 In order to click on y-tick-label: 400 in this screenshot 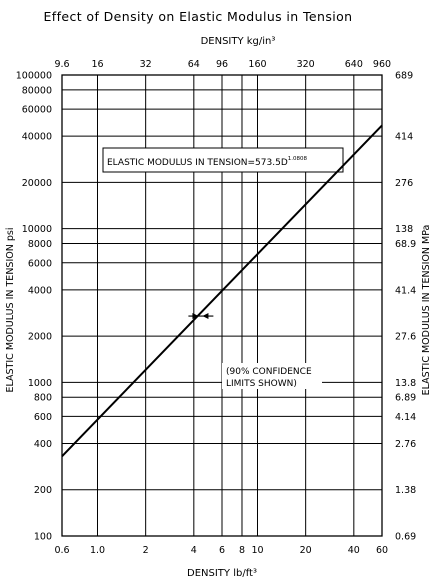, I will do `click(43, 444)`.